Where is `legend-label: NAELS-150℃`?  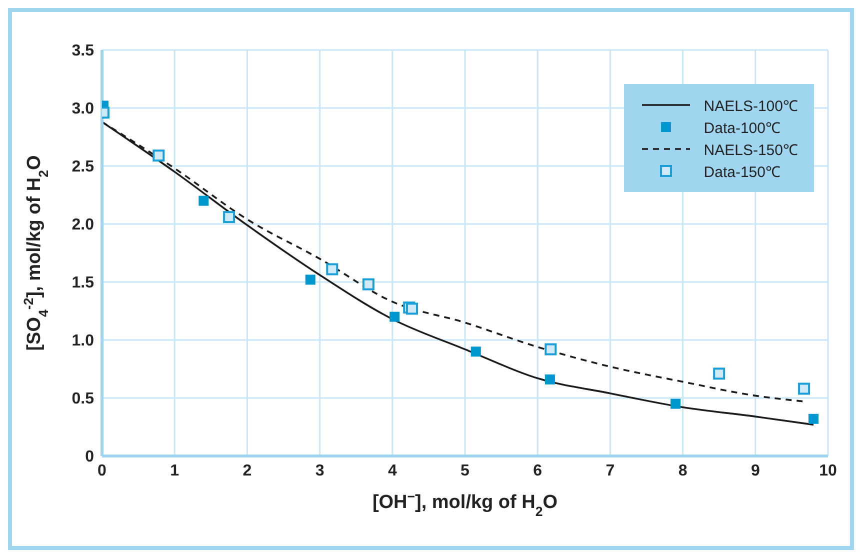
legend-label: NAELS-150℃ is located at coordinates (751, 150).